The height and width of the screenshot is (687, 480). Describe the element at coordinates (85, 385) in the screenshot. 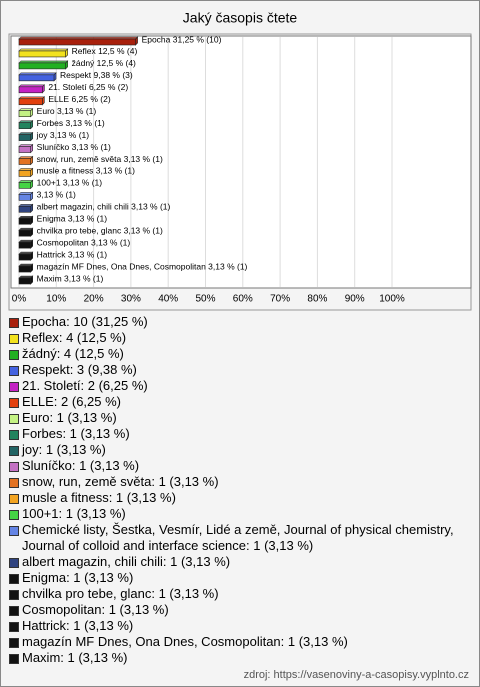

I see `legend-label: 21. Století: 2 (6,25 %)` at that location.